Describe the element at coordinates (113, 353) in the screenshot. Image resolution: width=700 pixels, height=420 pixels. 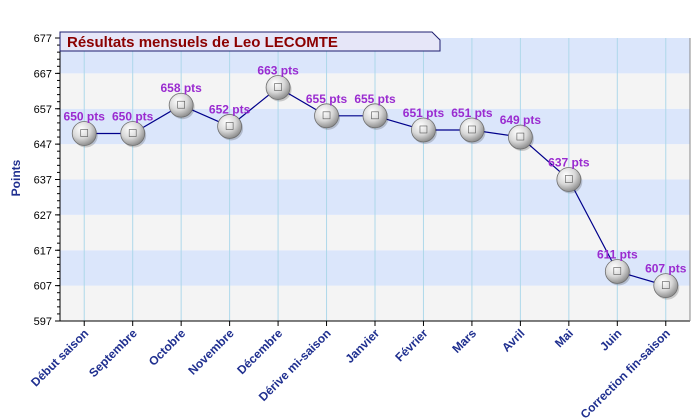
I see `x-tick-label: Septembre` at that location.